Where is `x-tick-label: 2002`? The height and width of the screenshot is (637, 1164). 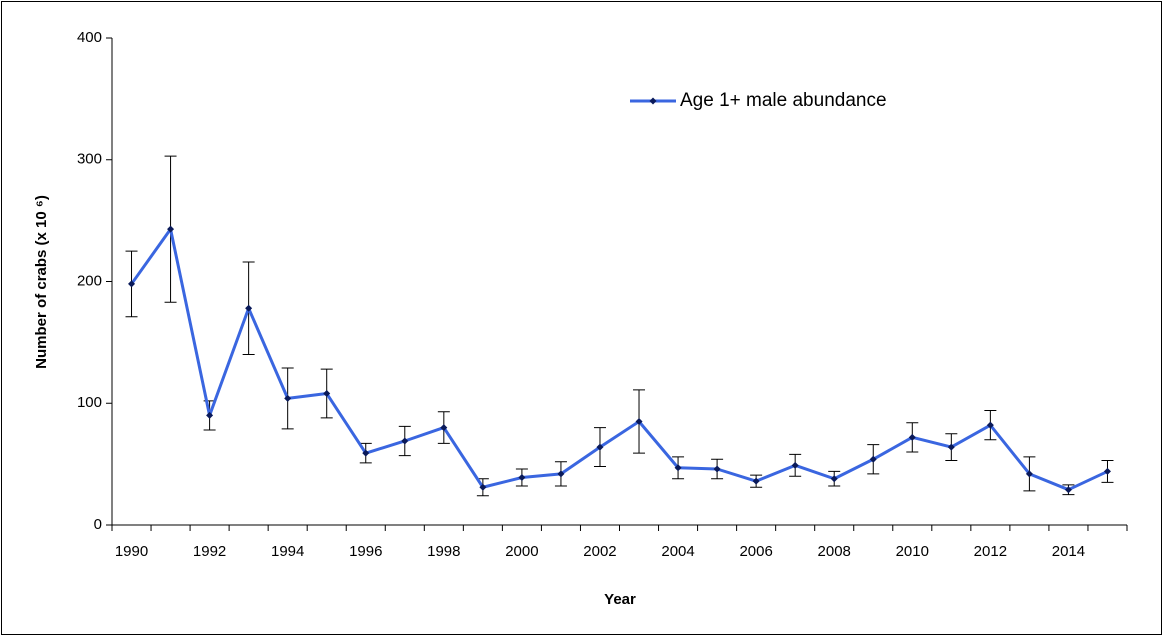
x-tick-label: 2002 is located at coordinates (599, 551).